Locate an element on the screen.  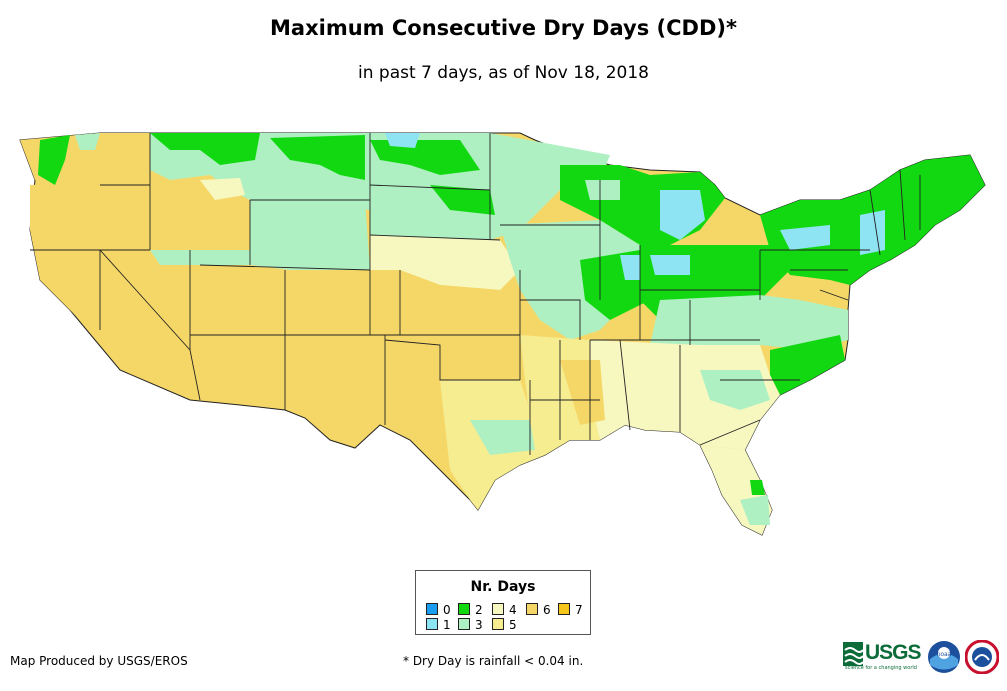
legend-item-0: 0 is located at coordinates (438, 610).